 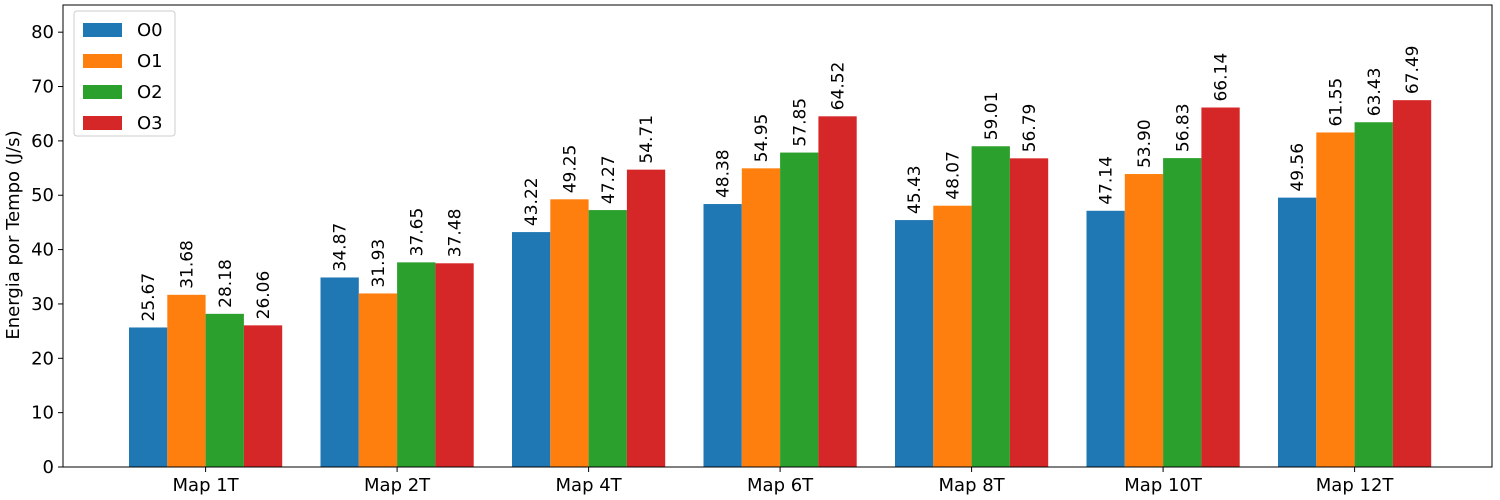 What do you see at coordinates (972, 485) in the screenshot?
I see `x-tick-label: Map 8T` at bounding box center [972, 485].